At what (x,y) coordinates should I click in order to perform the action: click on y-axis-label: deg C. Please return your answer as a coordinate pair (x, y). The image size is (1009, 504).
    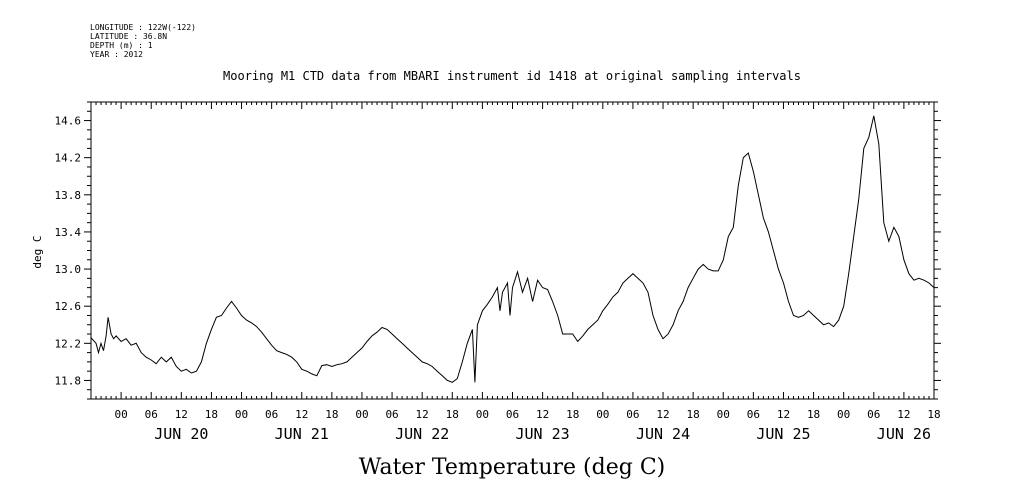
    Looking at the image, I should click on (37, 251).